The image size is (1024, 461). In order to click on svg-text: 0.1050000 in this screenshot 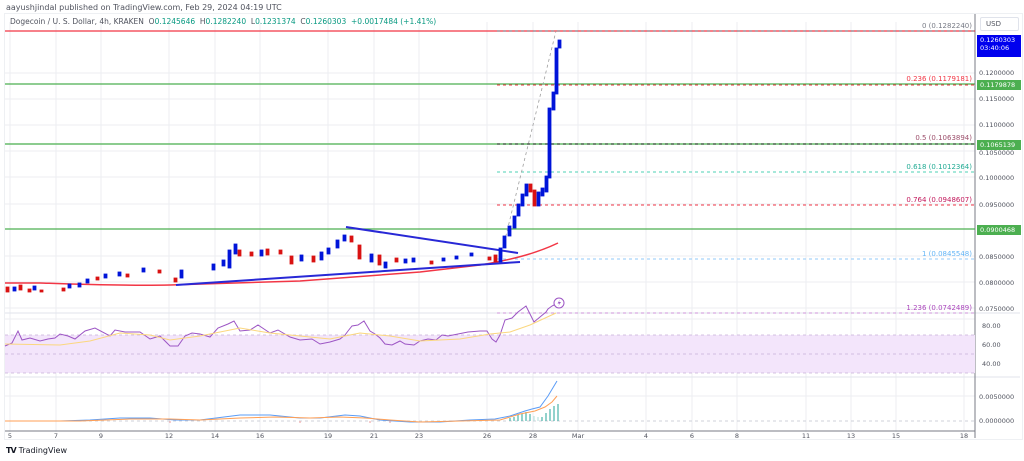, I will do `click(996, 153)`.